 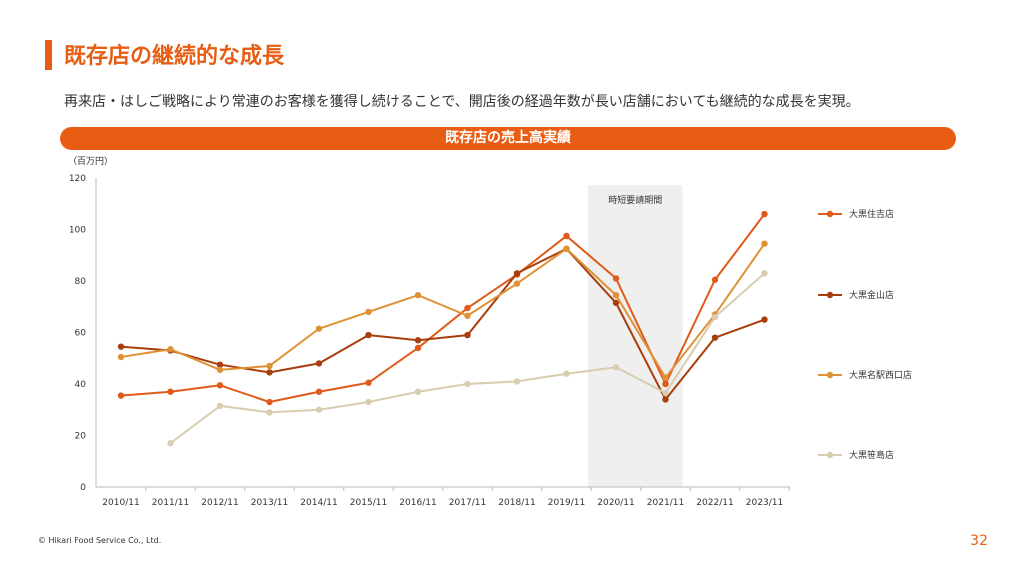 What do you see at coordinates (880, 375) in the screenshot?
I see `legend-label: 大黒名駅西口店` at bounding box center [880, 375].